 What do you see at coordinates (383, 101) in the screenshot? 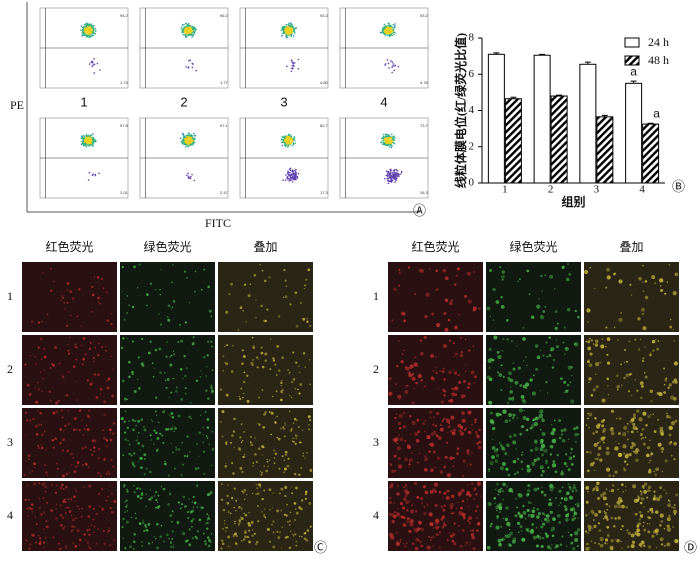
I see `plot-label: 4` at bounding box center [383, 101].